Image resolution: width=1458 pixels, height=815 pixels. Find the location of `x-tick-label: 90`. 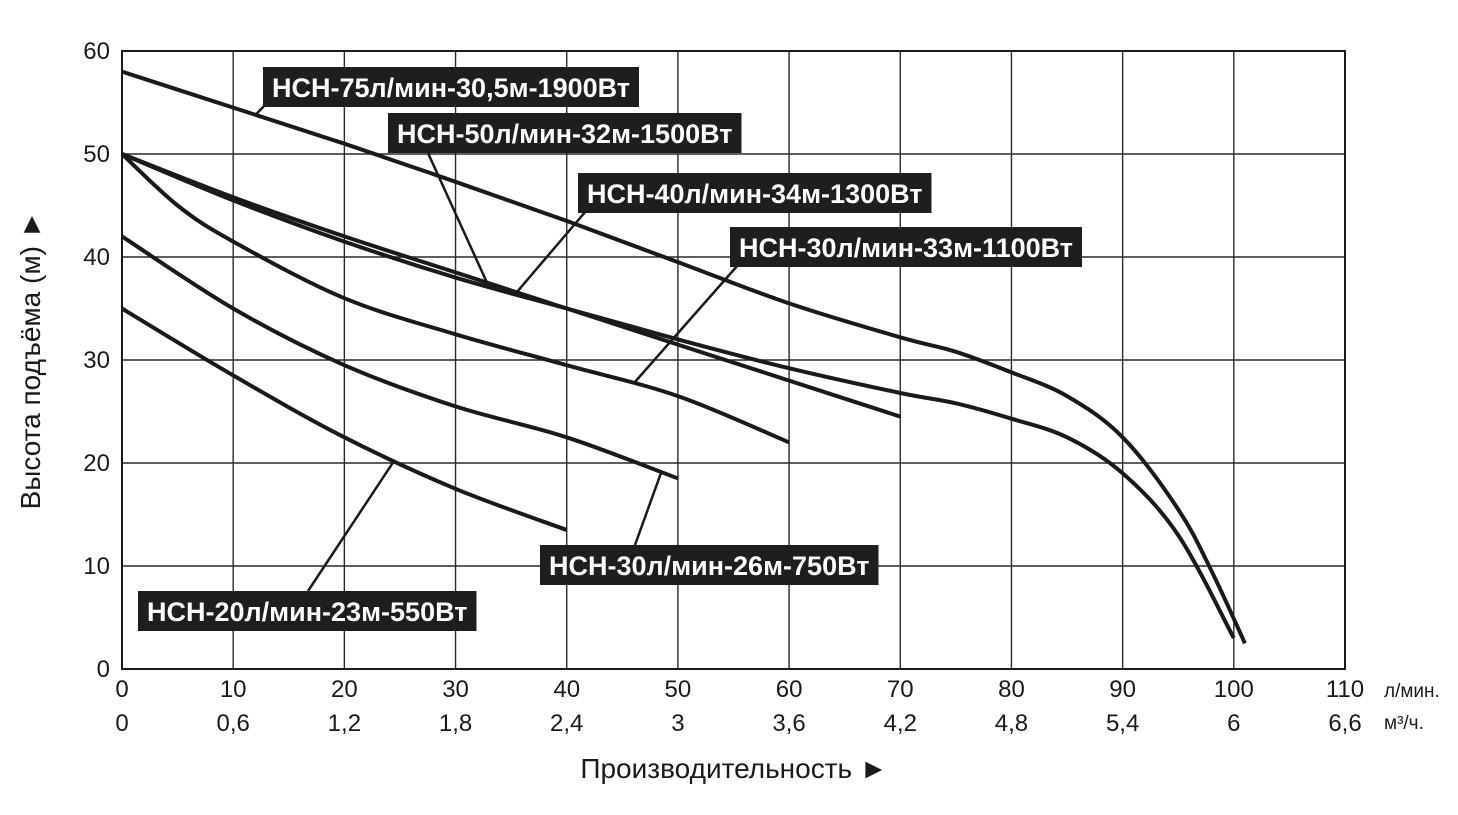

x-tick-label: 90 is located at coordinates (1122, 689).